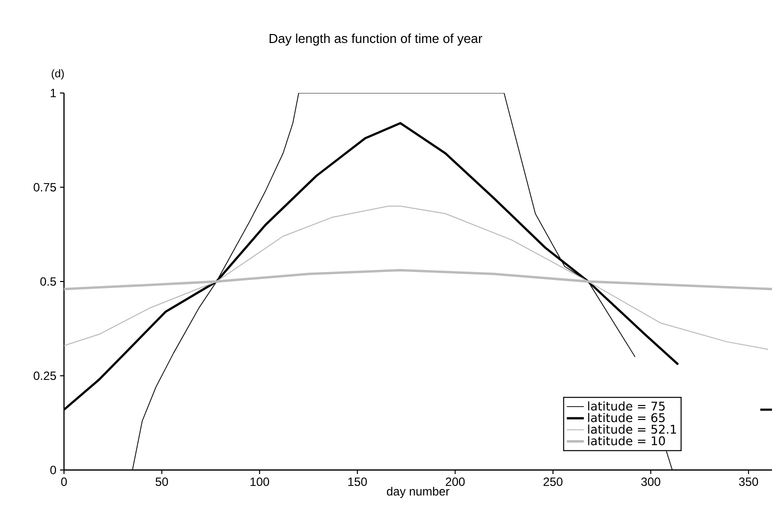 This screenshot has width=774, height=528. What do you see at coordinates (418, 492) in the screenshot?
I see `x-axis-title: day number` at bounding box center [418, 492].